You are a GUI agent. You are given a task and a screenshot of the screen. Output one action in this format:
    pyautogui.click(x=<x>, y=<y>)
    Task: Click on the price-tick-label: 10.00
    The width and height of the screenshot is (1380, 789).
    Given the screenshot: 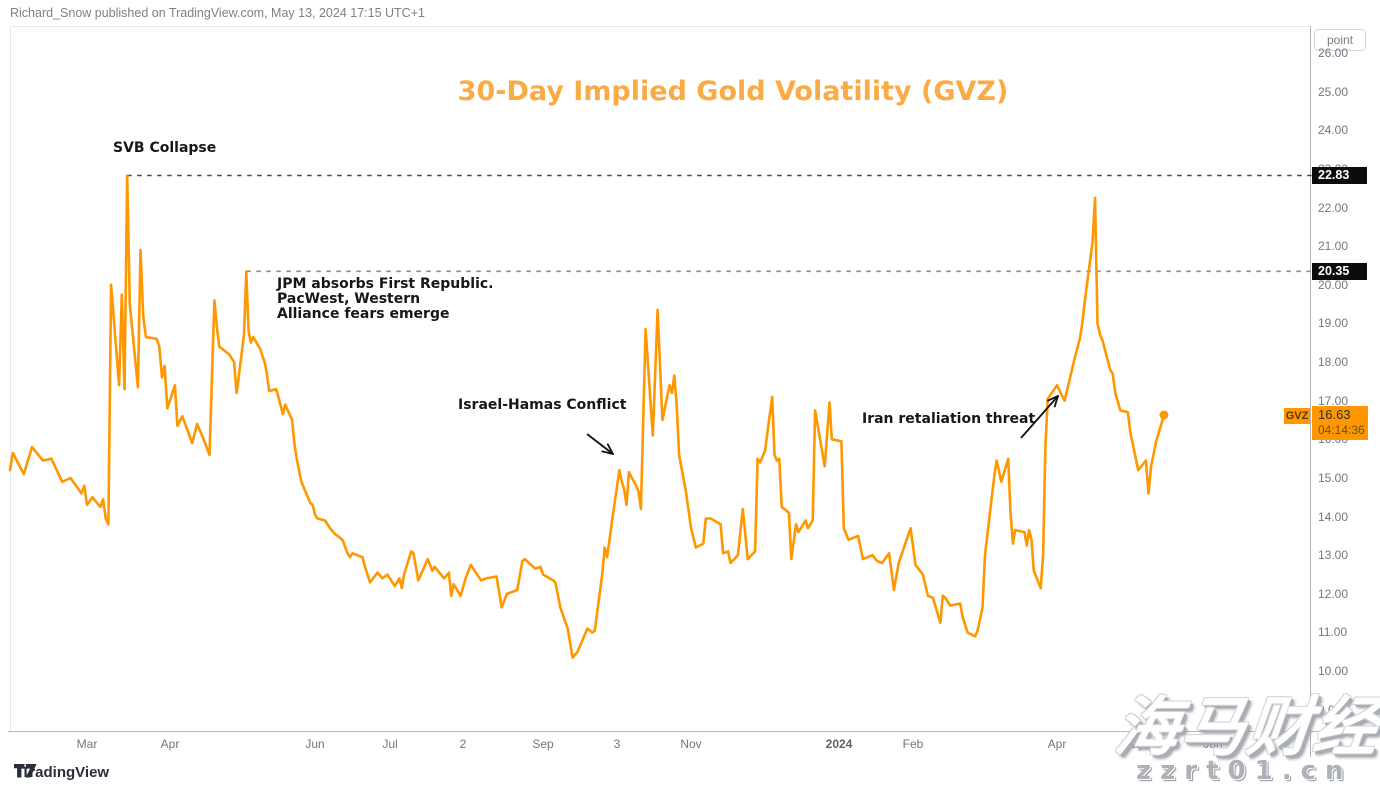 What is the action you would take?
    pyautogui.click(x=1333, y=671)
    